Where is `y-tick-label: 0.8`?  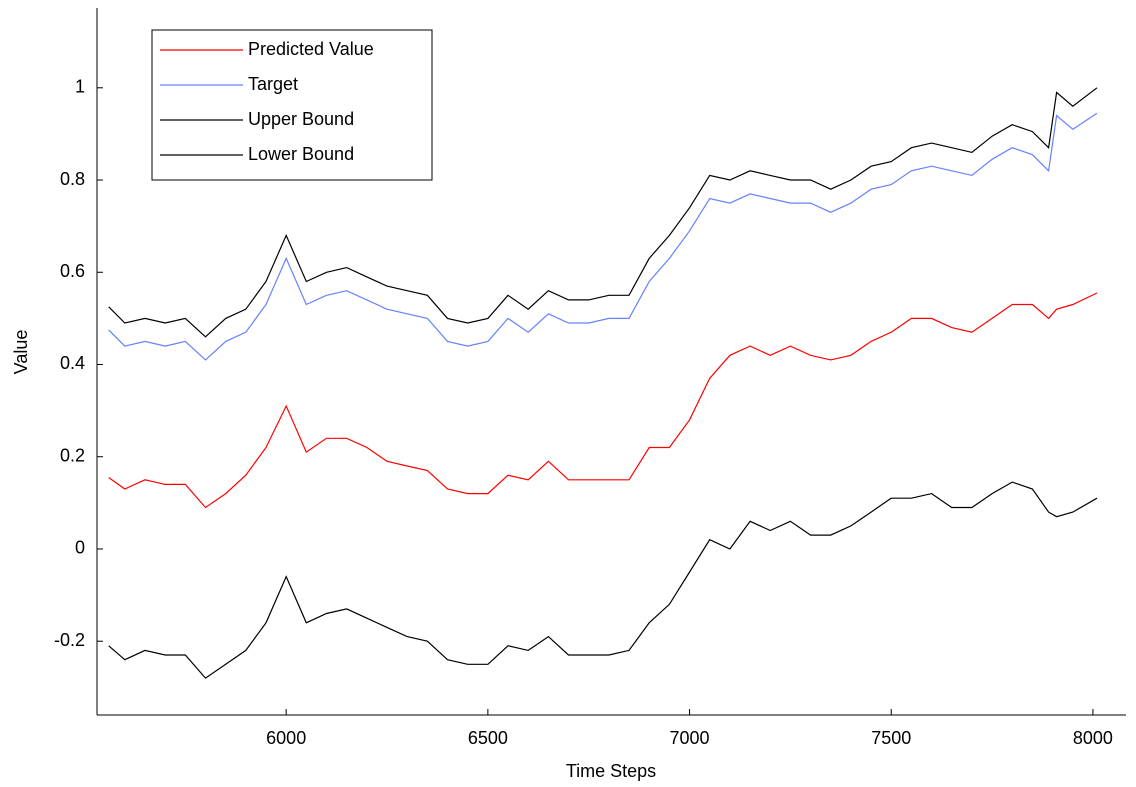
y-tick-label: 0.8 is located at coordinates (72, 179).